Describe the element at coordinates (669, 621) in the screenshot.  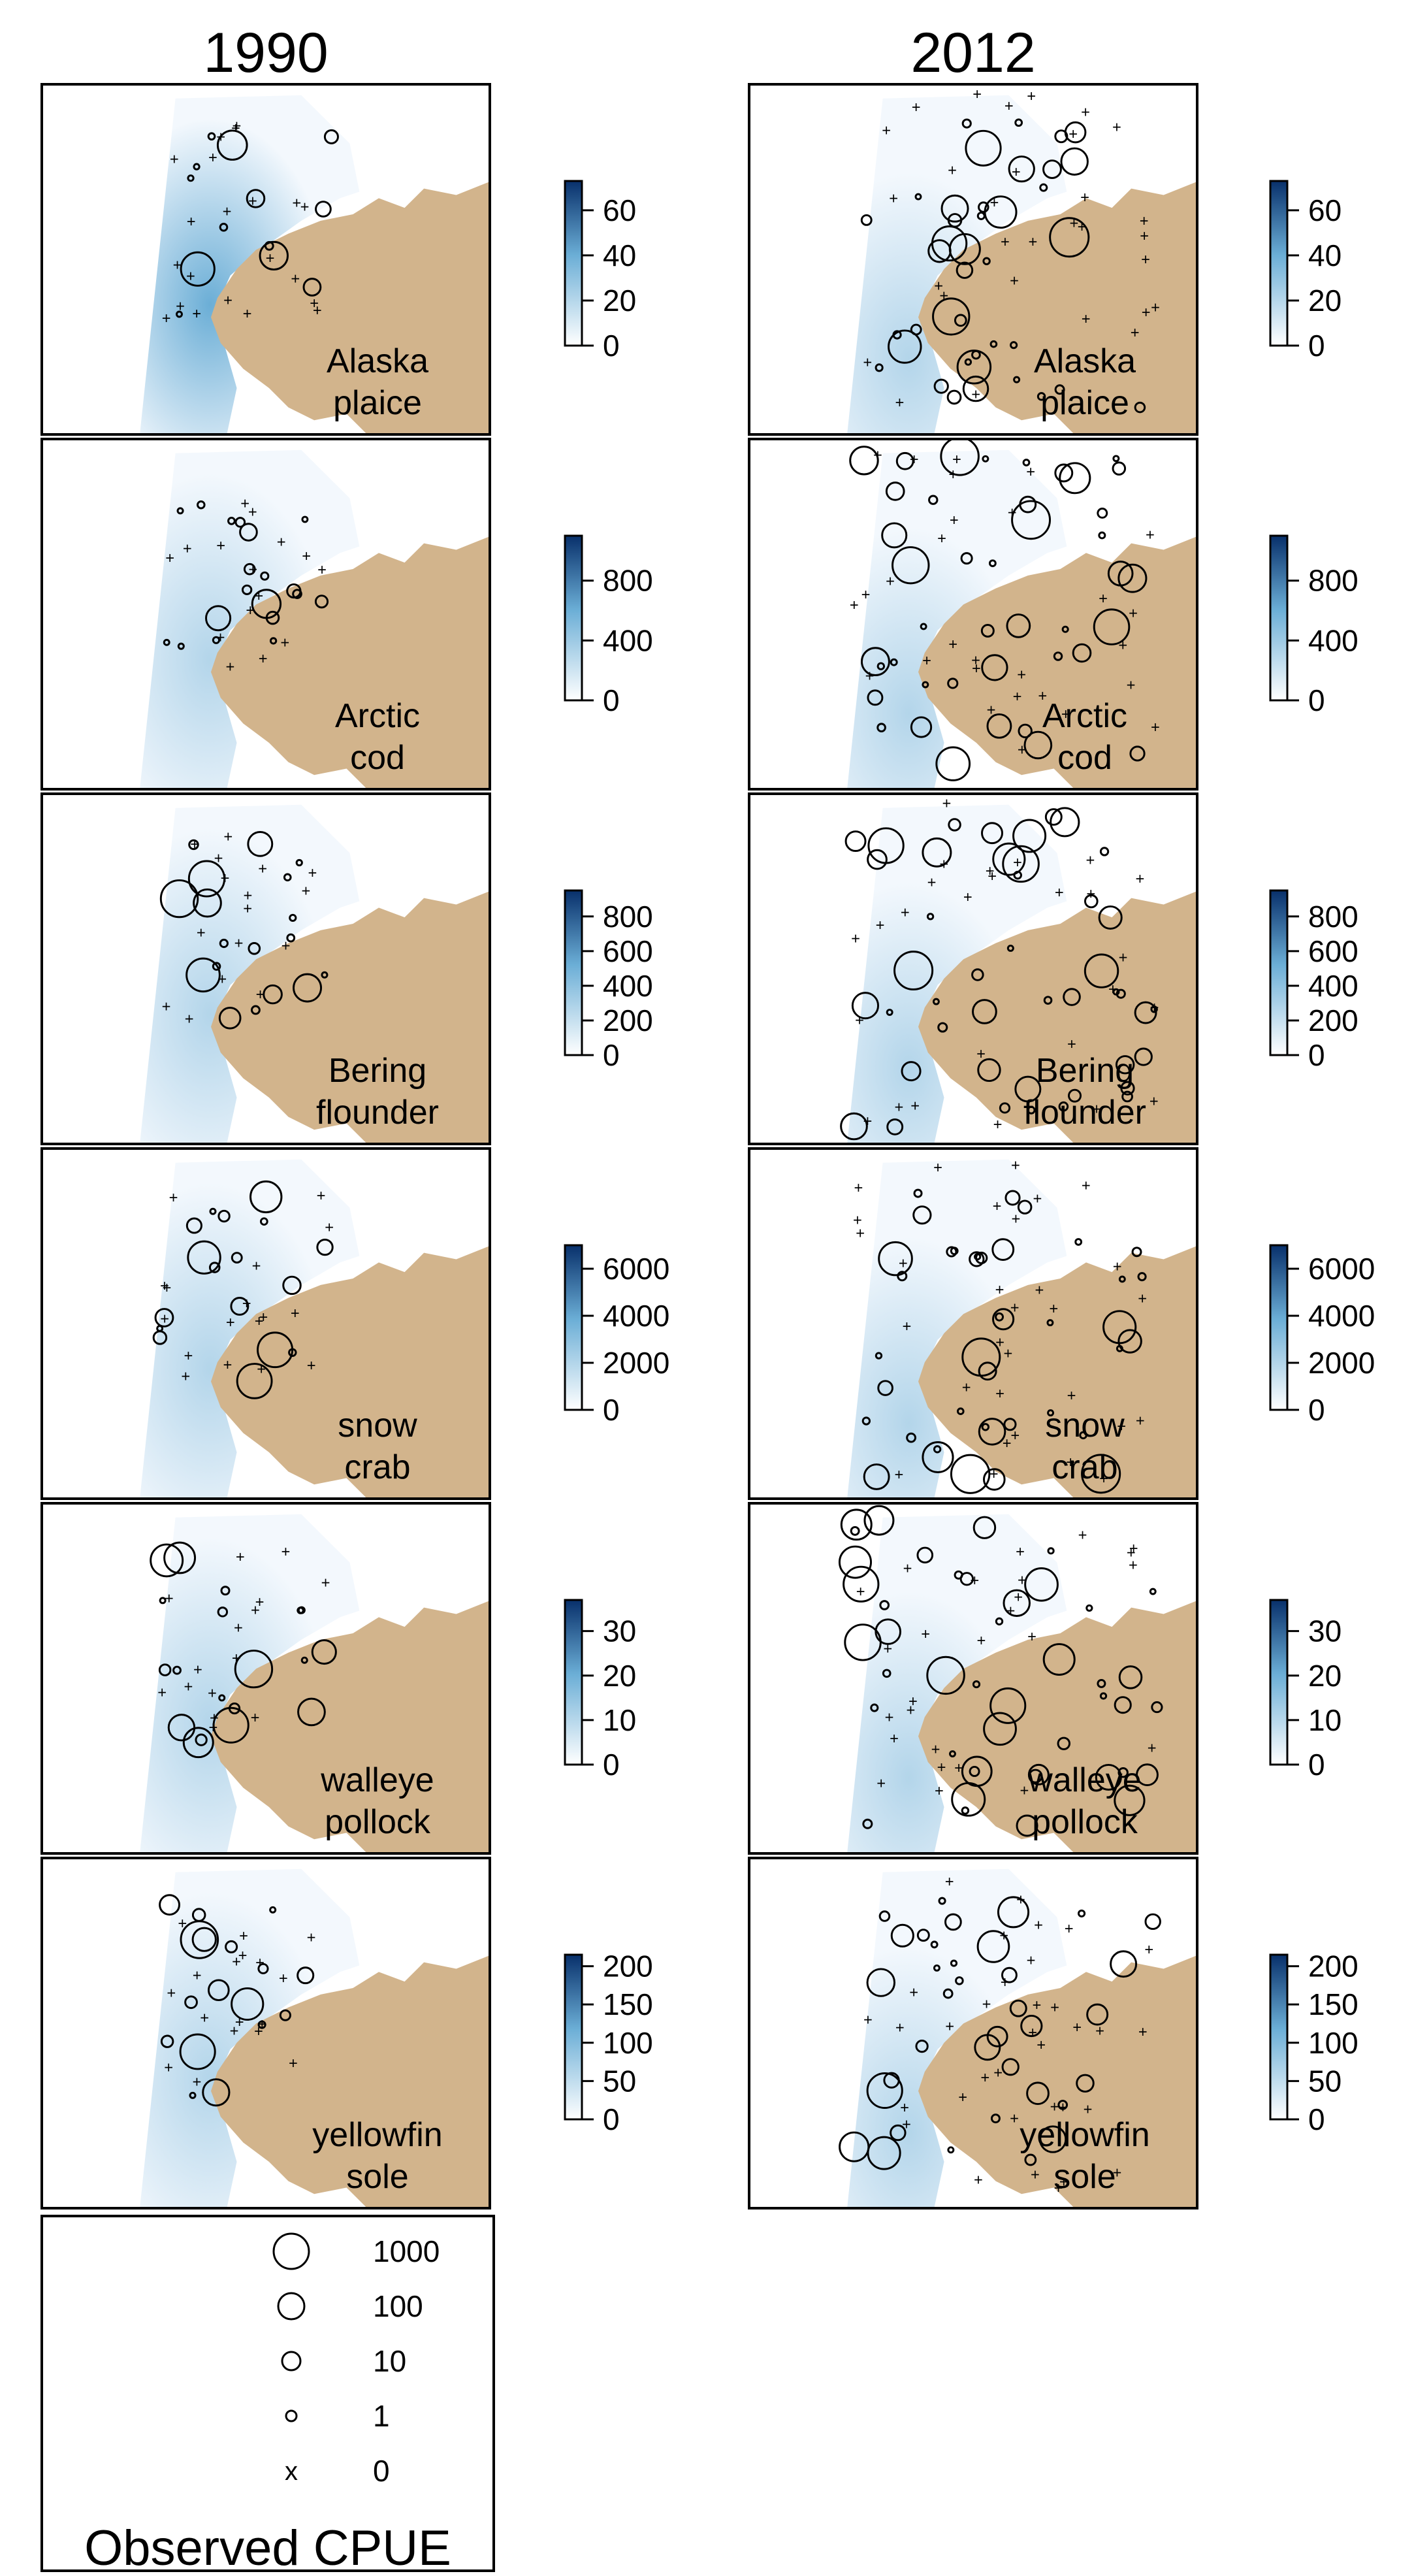
I see `colorbar-arctic-cod-1990: 0 400 800` at that location.